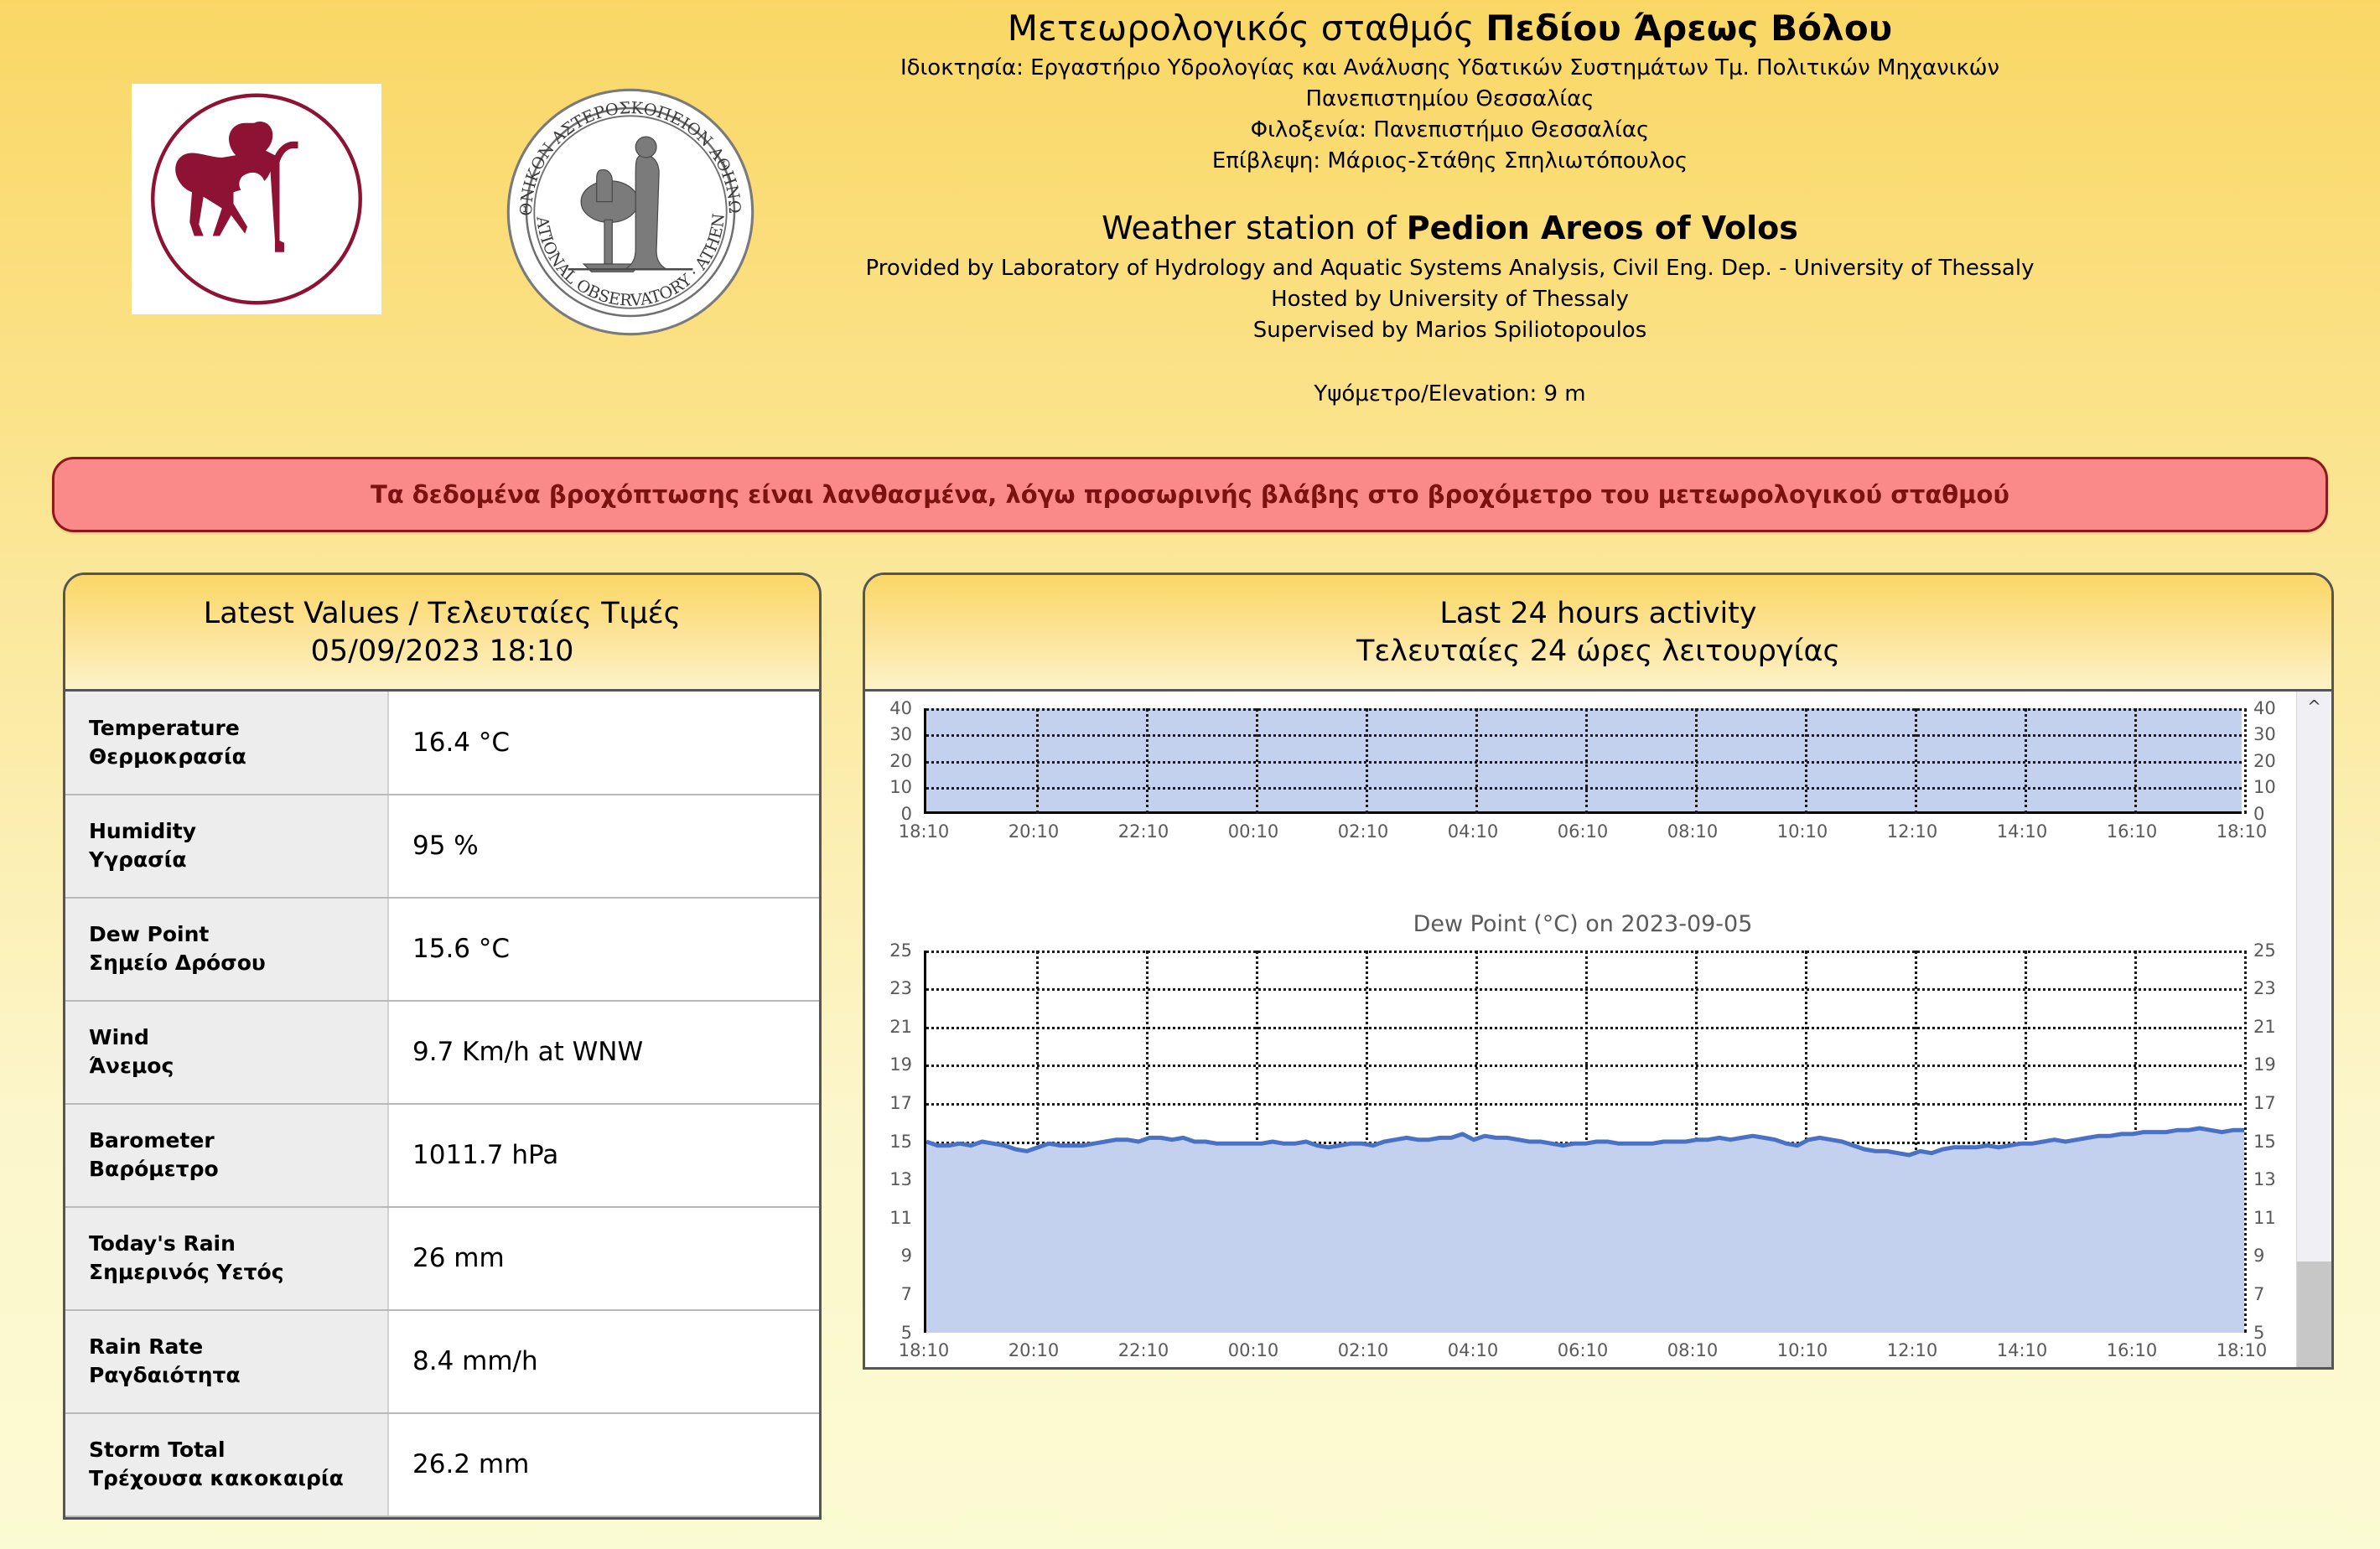  I want to click on table-row: Temperature Θερμοκρασία 16.4 °C, so click(442, 743).